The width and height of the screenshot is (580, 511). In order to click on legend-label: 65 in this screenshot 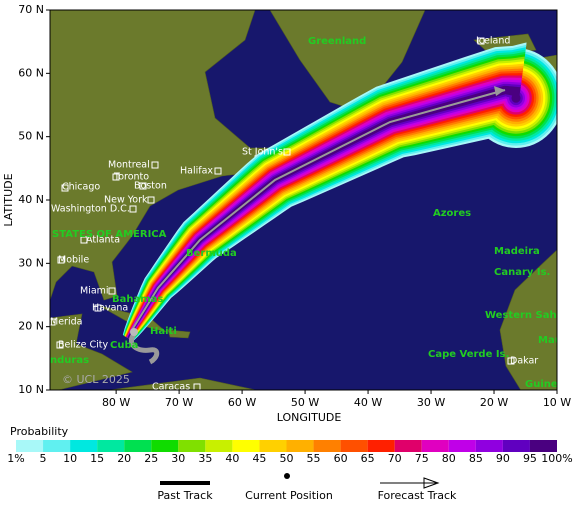, I will do `click(368, 458)`.